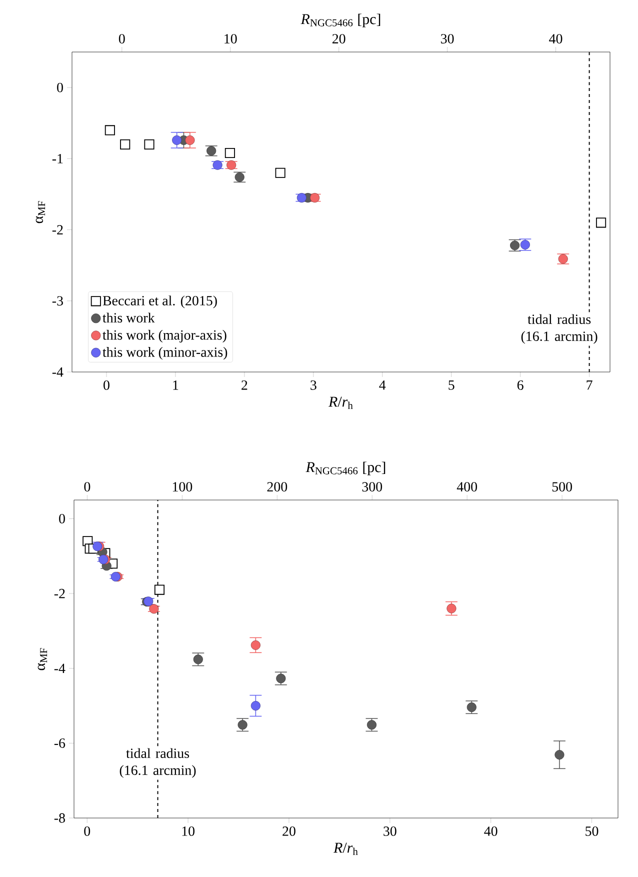  What do you see at coordinates (562, 487) in the screenshot?
I see `x2-tick-label: 500` at bounding box center [562, 487].